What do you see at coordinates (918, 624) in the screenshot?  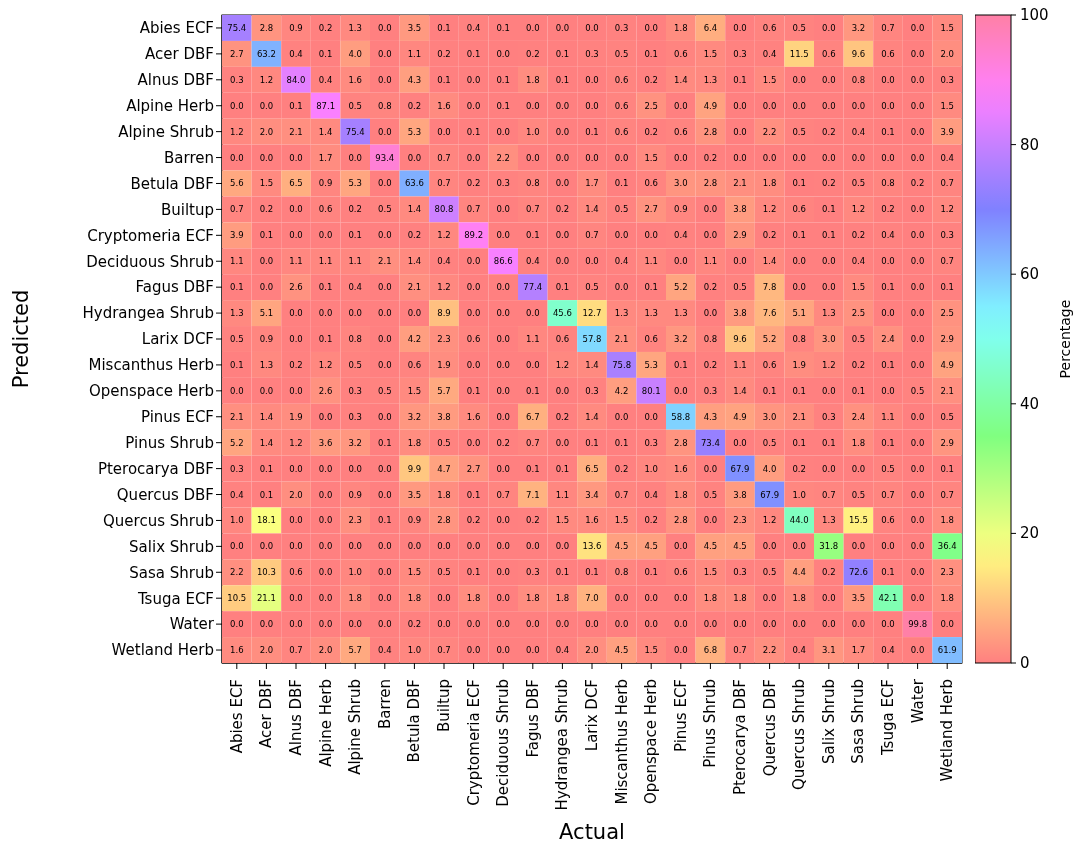 I see `data-label: 99.8` at bounding box center [918, 624].